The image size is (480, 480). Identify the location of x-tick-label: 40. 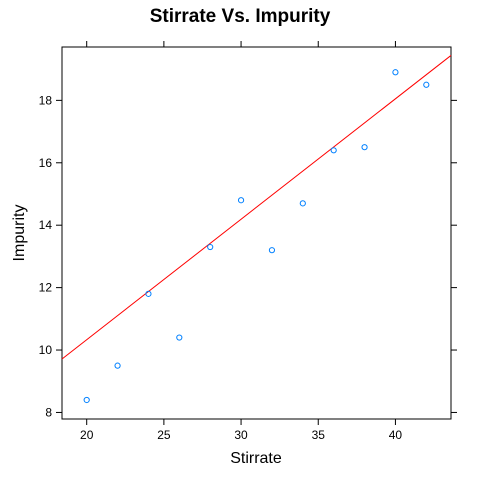
(396, 435).